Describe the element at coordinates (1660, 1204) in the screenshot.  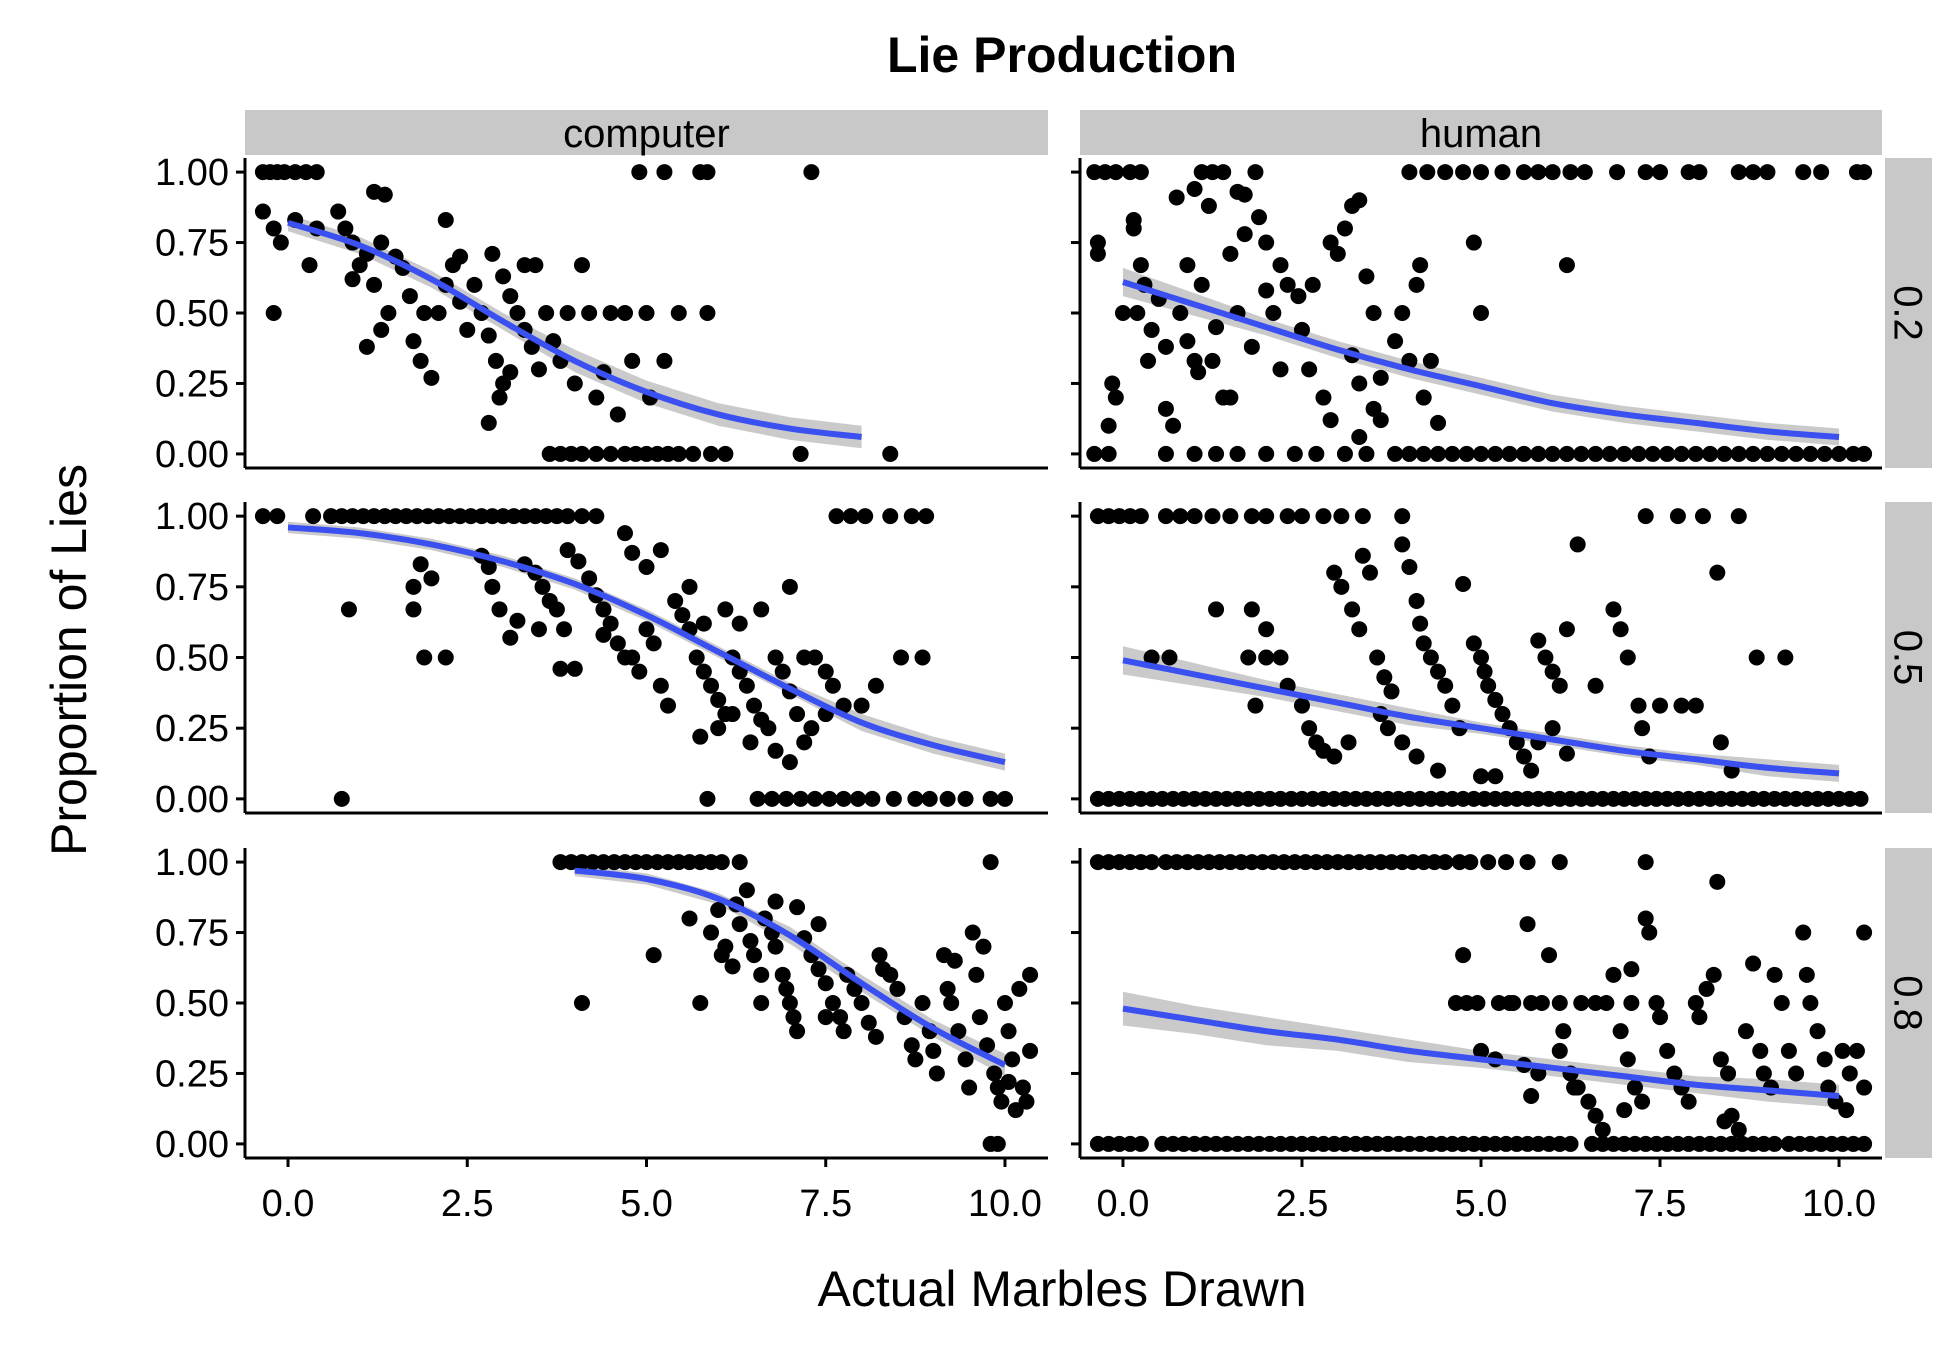
I see `x-tick-label: 7.5` at that location.